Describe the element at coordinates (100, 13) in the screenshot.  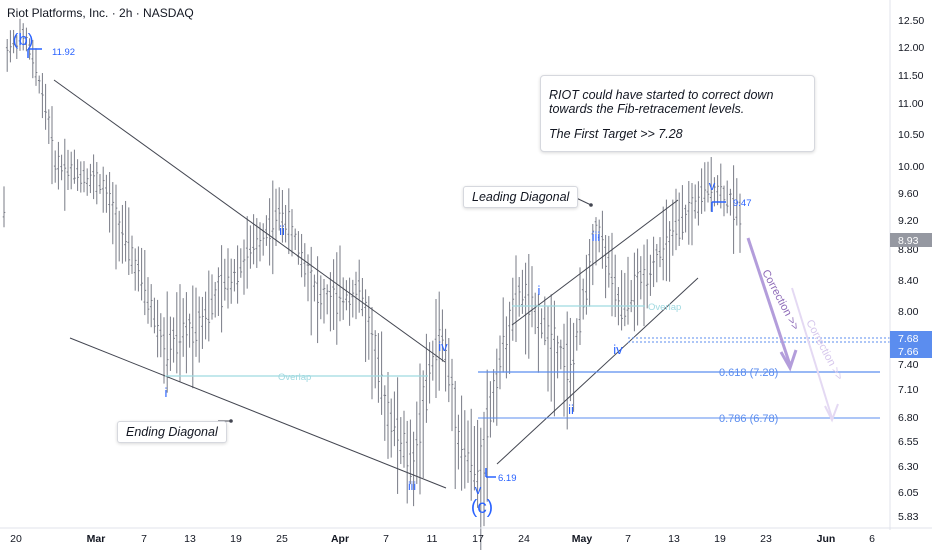
I see `chart-title: Riot Platforms, Inc. · 2h · NASDAQ` at that location.